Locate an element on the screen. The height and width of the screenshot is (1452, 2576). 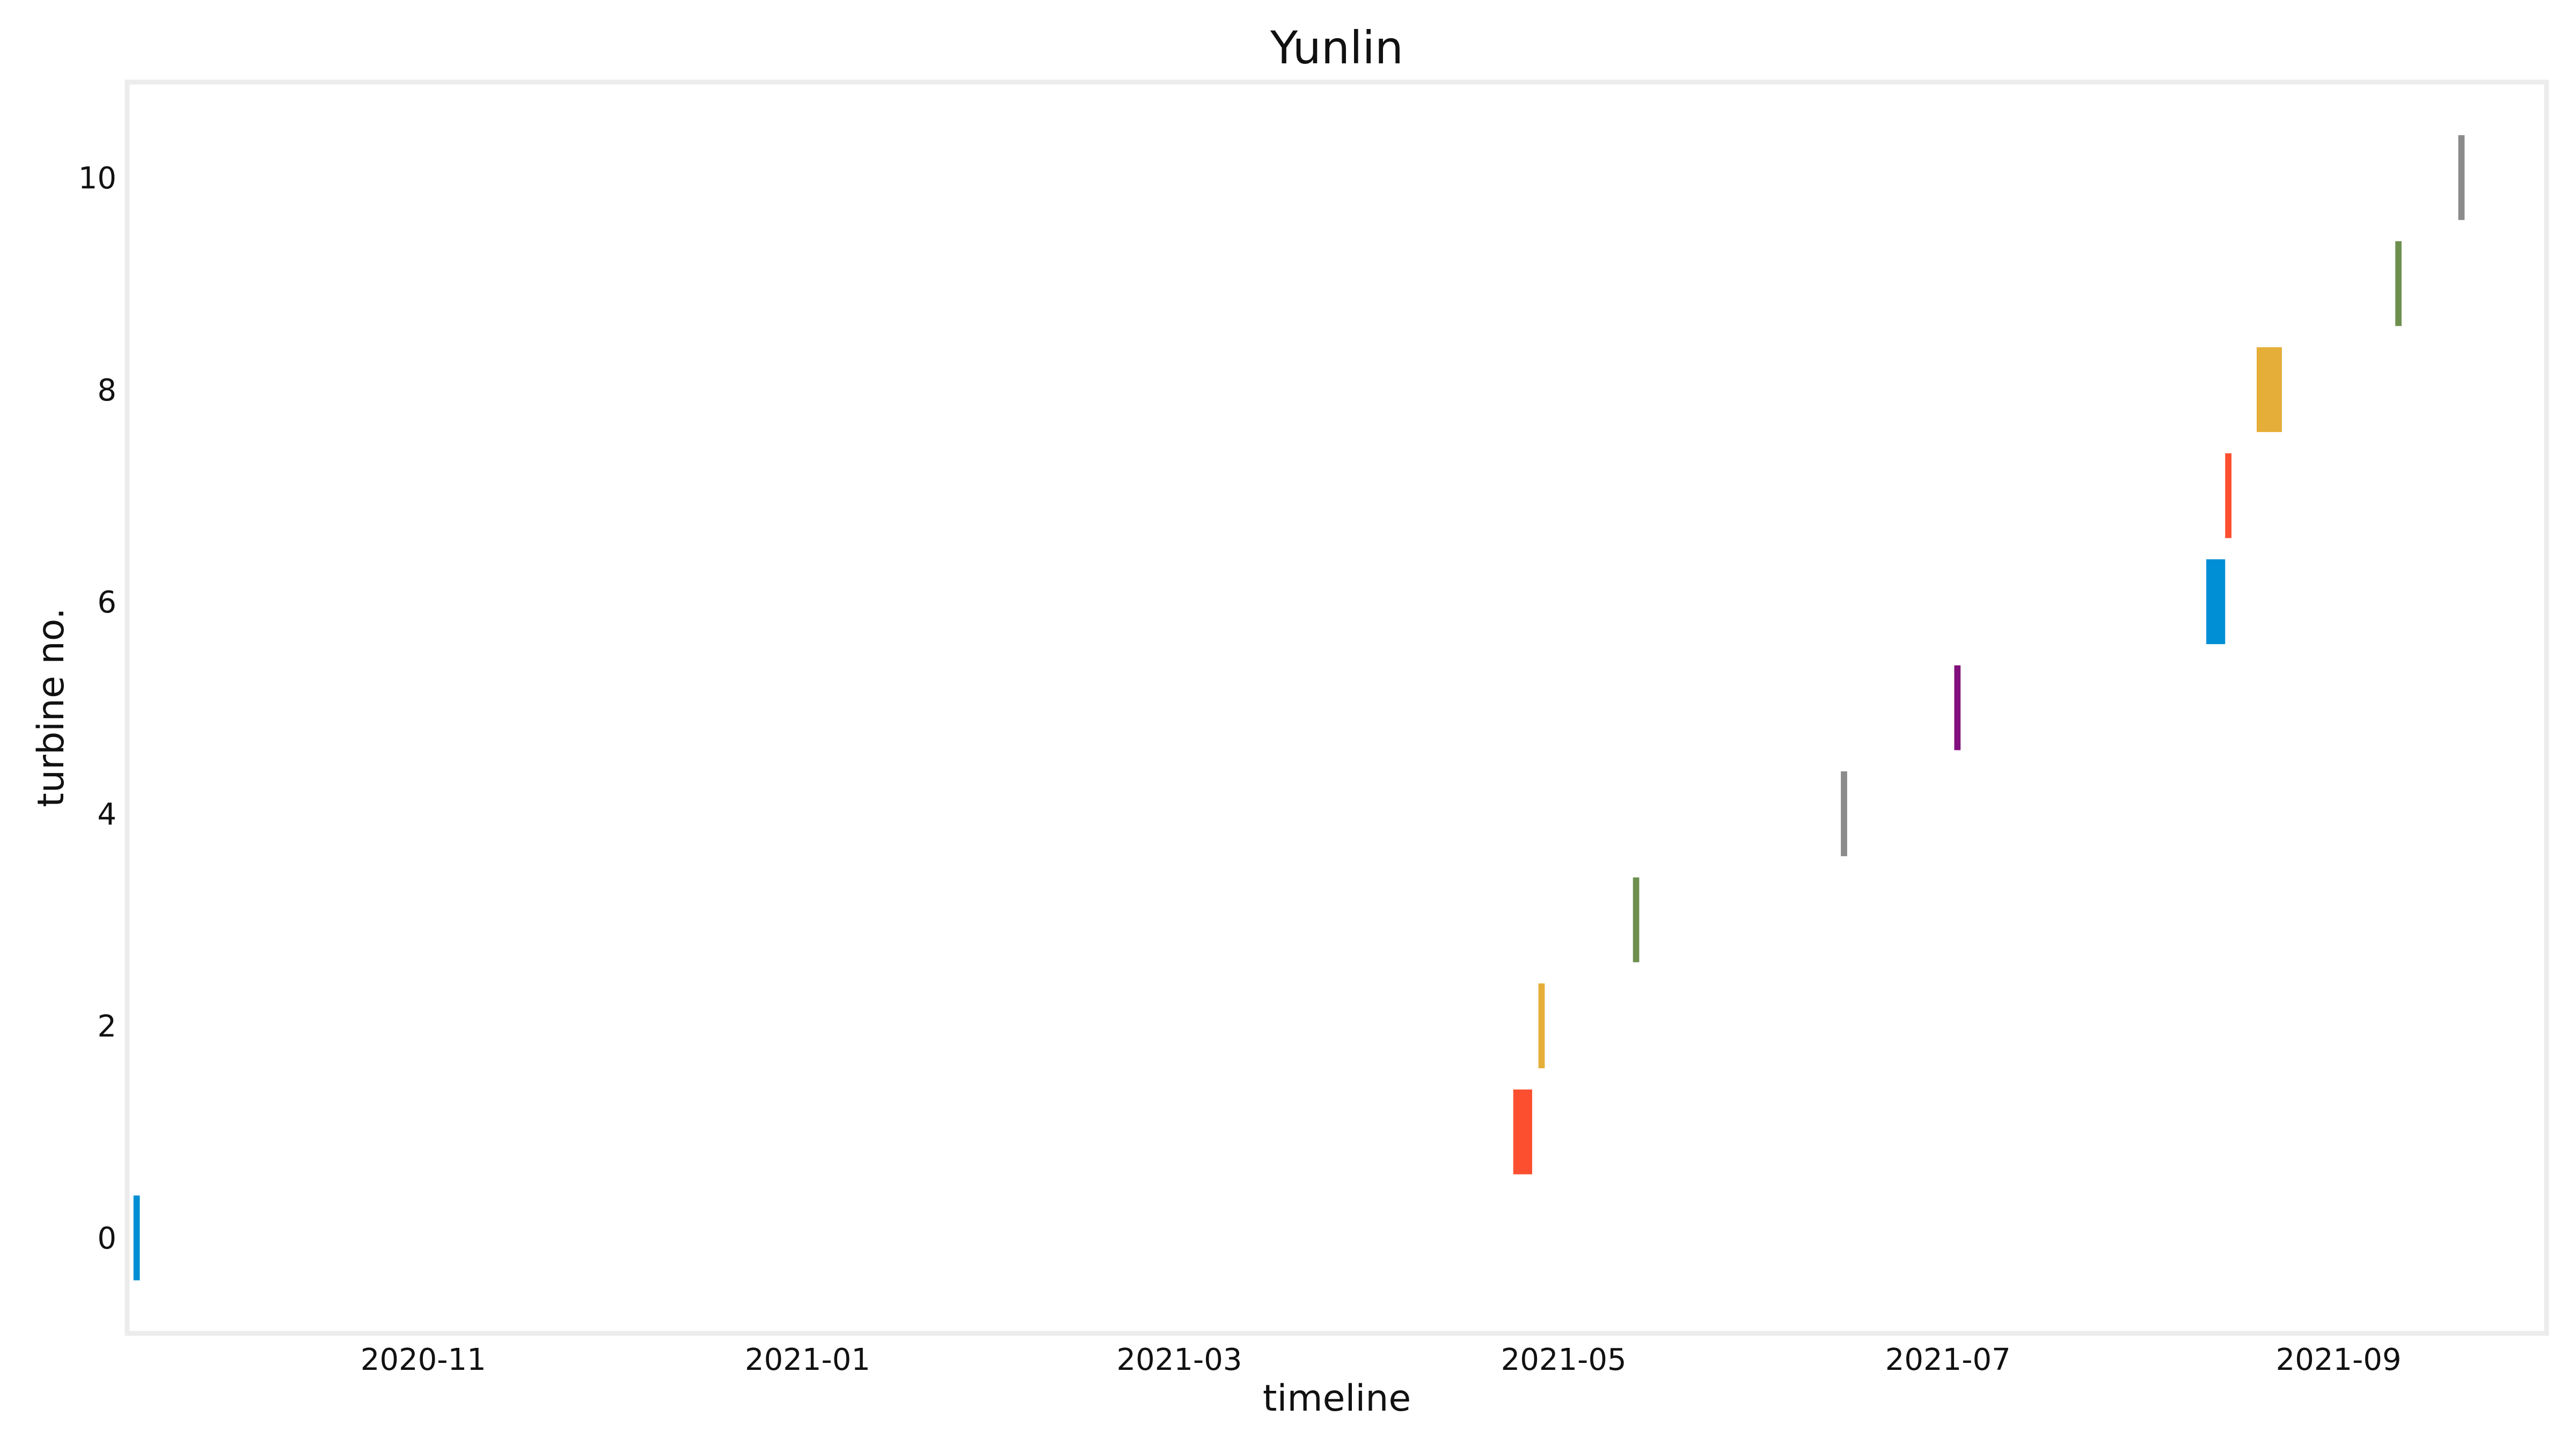
y-tick-label: 8 is located at coordinates (106, 390).